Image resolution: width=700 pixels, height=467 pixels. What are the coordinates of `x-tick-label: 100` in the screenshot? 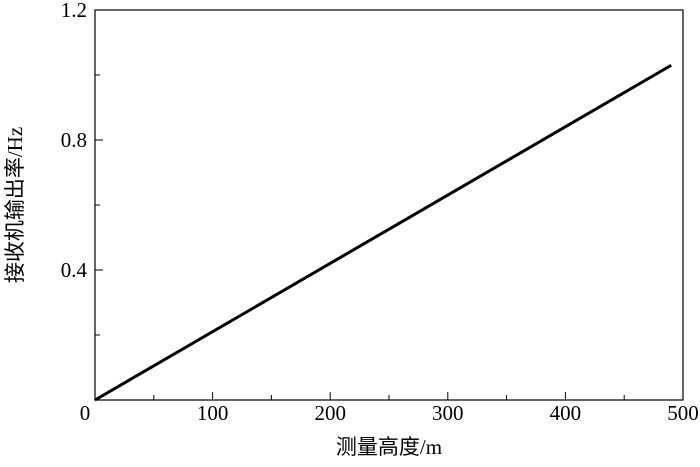 It's located at (213, 413).